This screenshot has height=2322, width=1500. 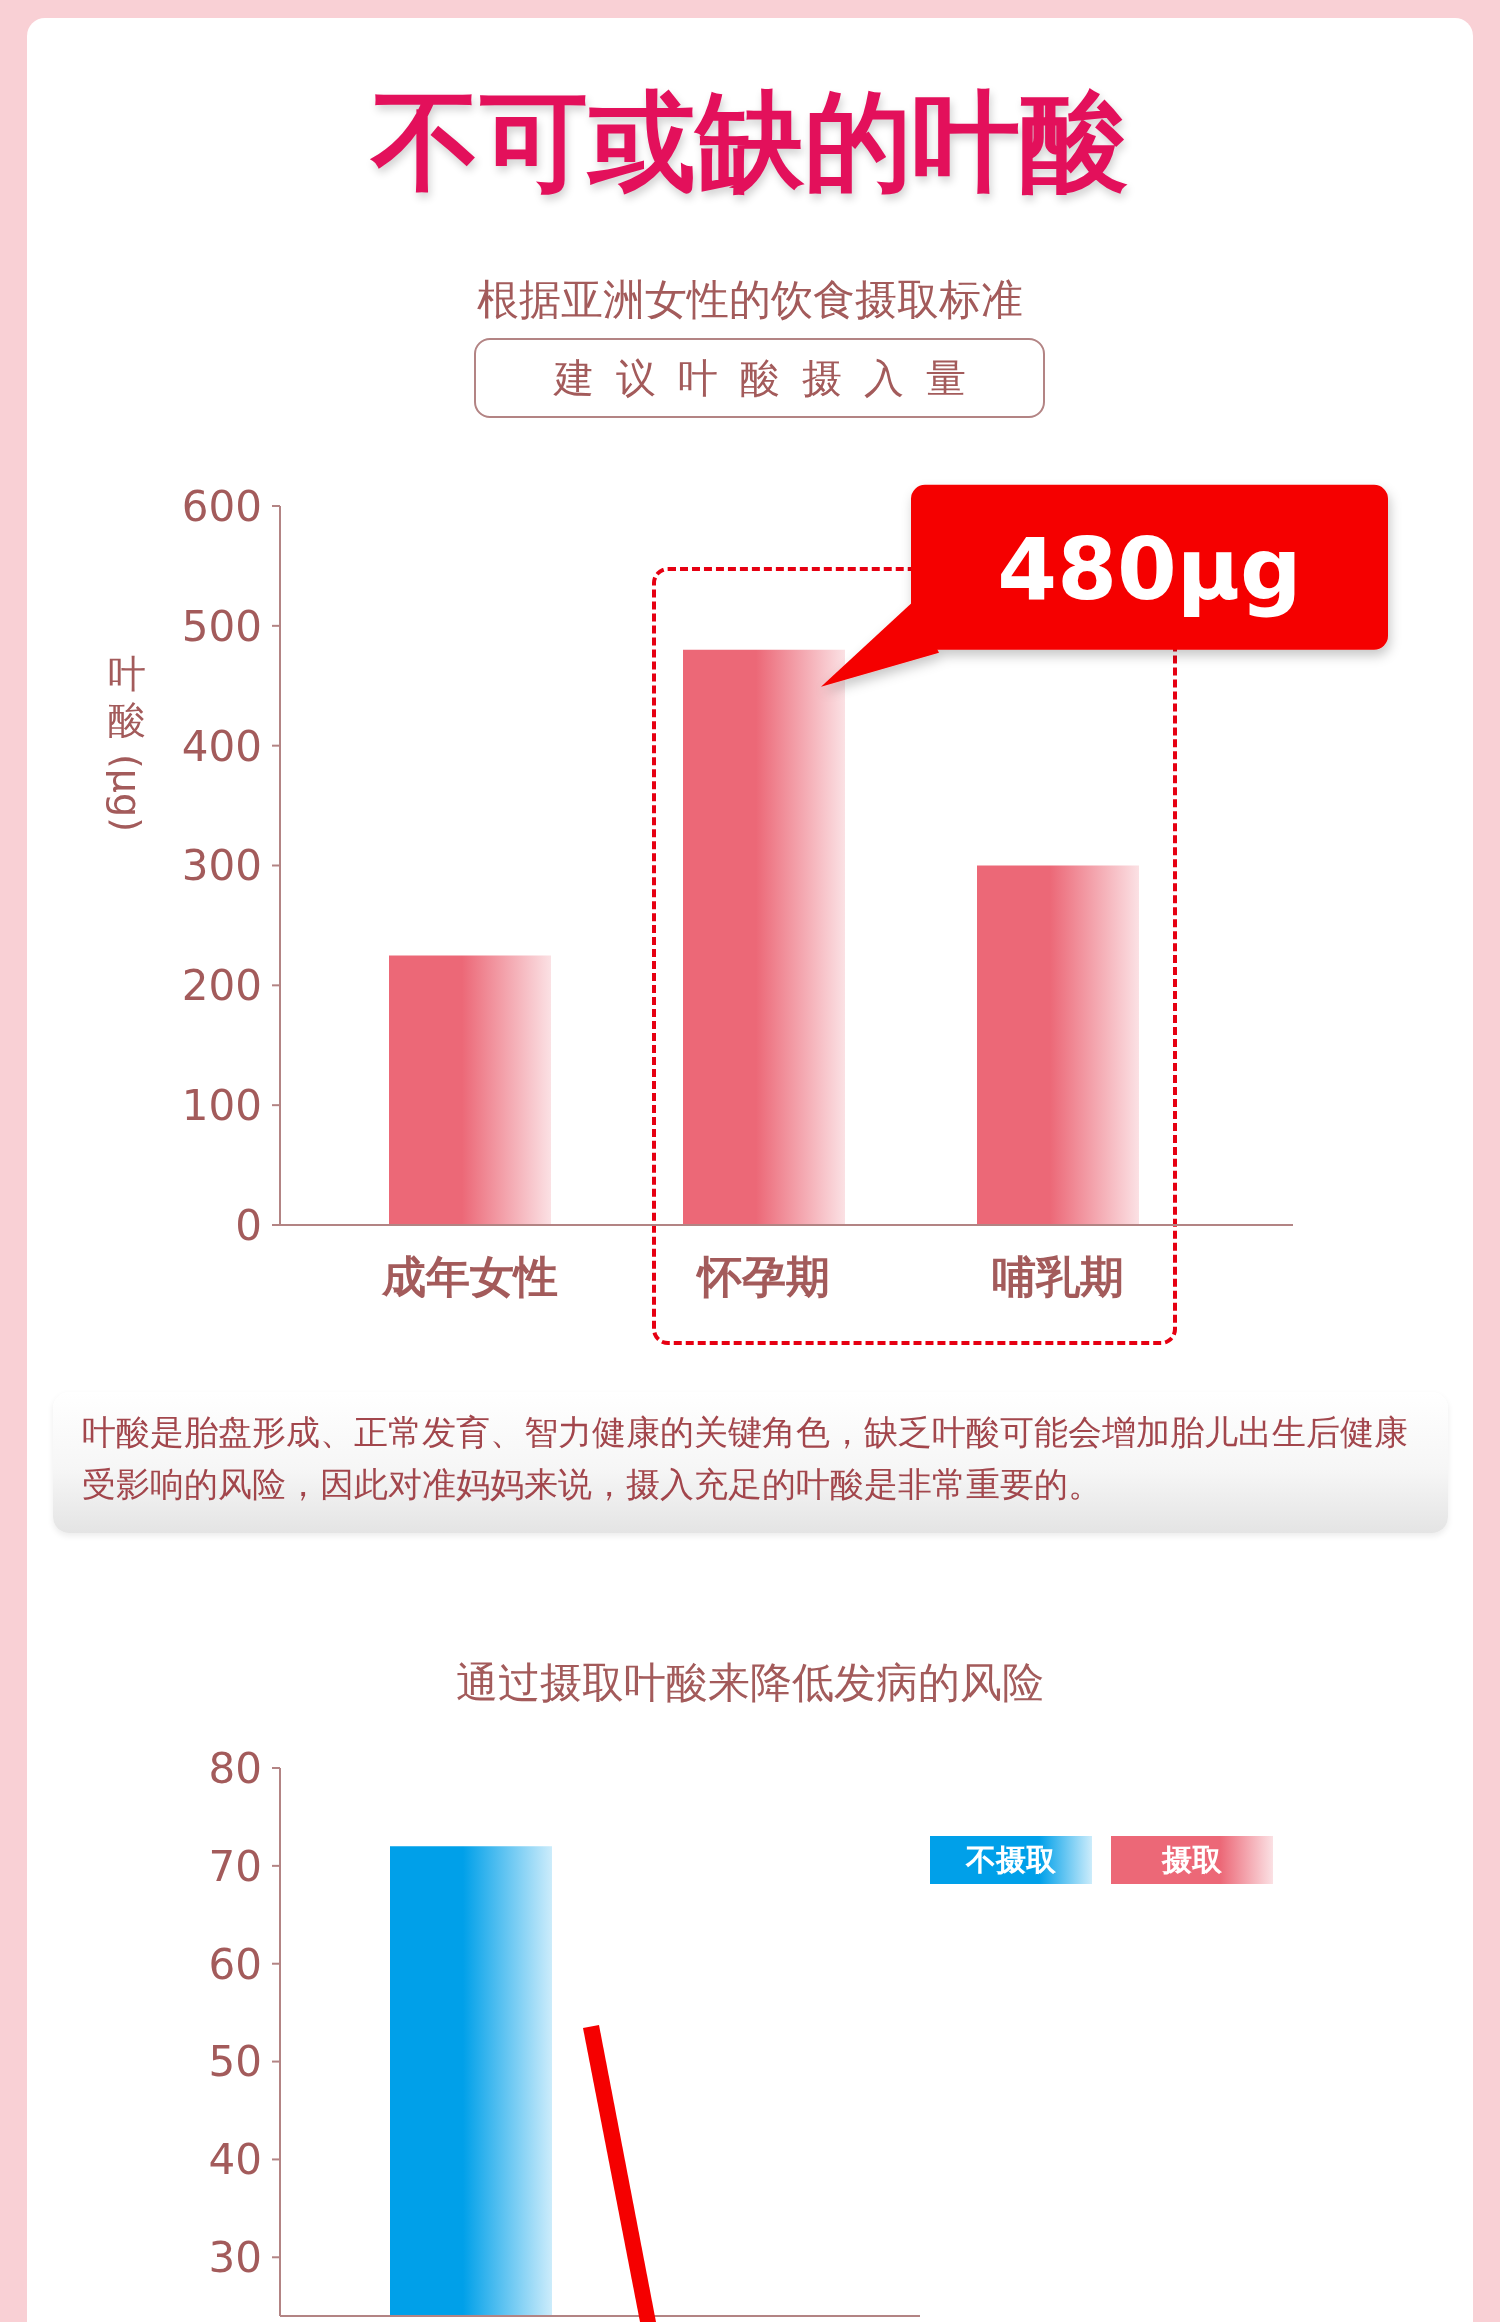 What do you see at coordinates (235, 1964) in the screenshot?
I see `y-tick-label: 60` at bounding box center [235, 1964].